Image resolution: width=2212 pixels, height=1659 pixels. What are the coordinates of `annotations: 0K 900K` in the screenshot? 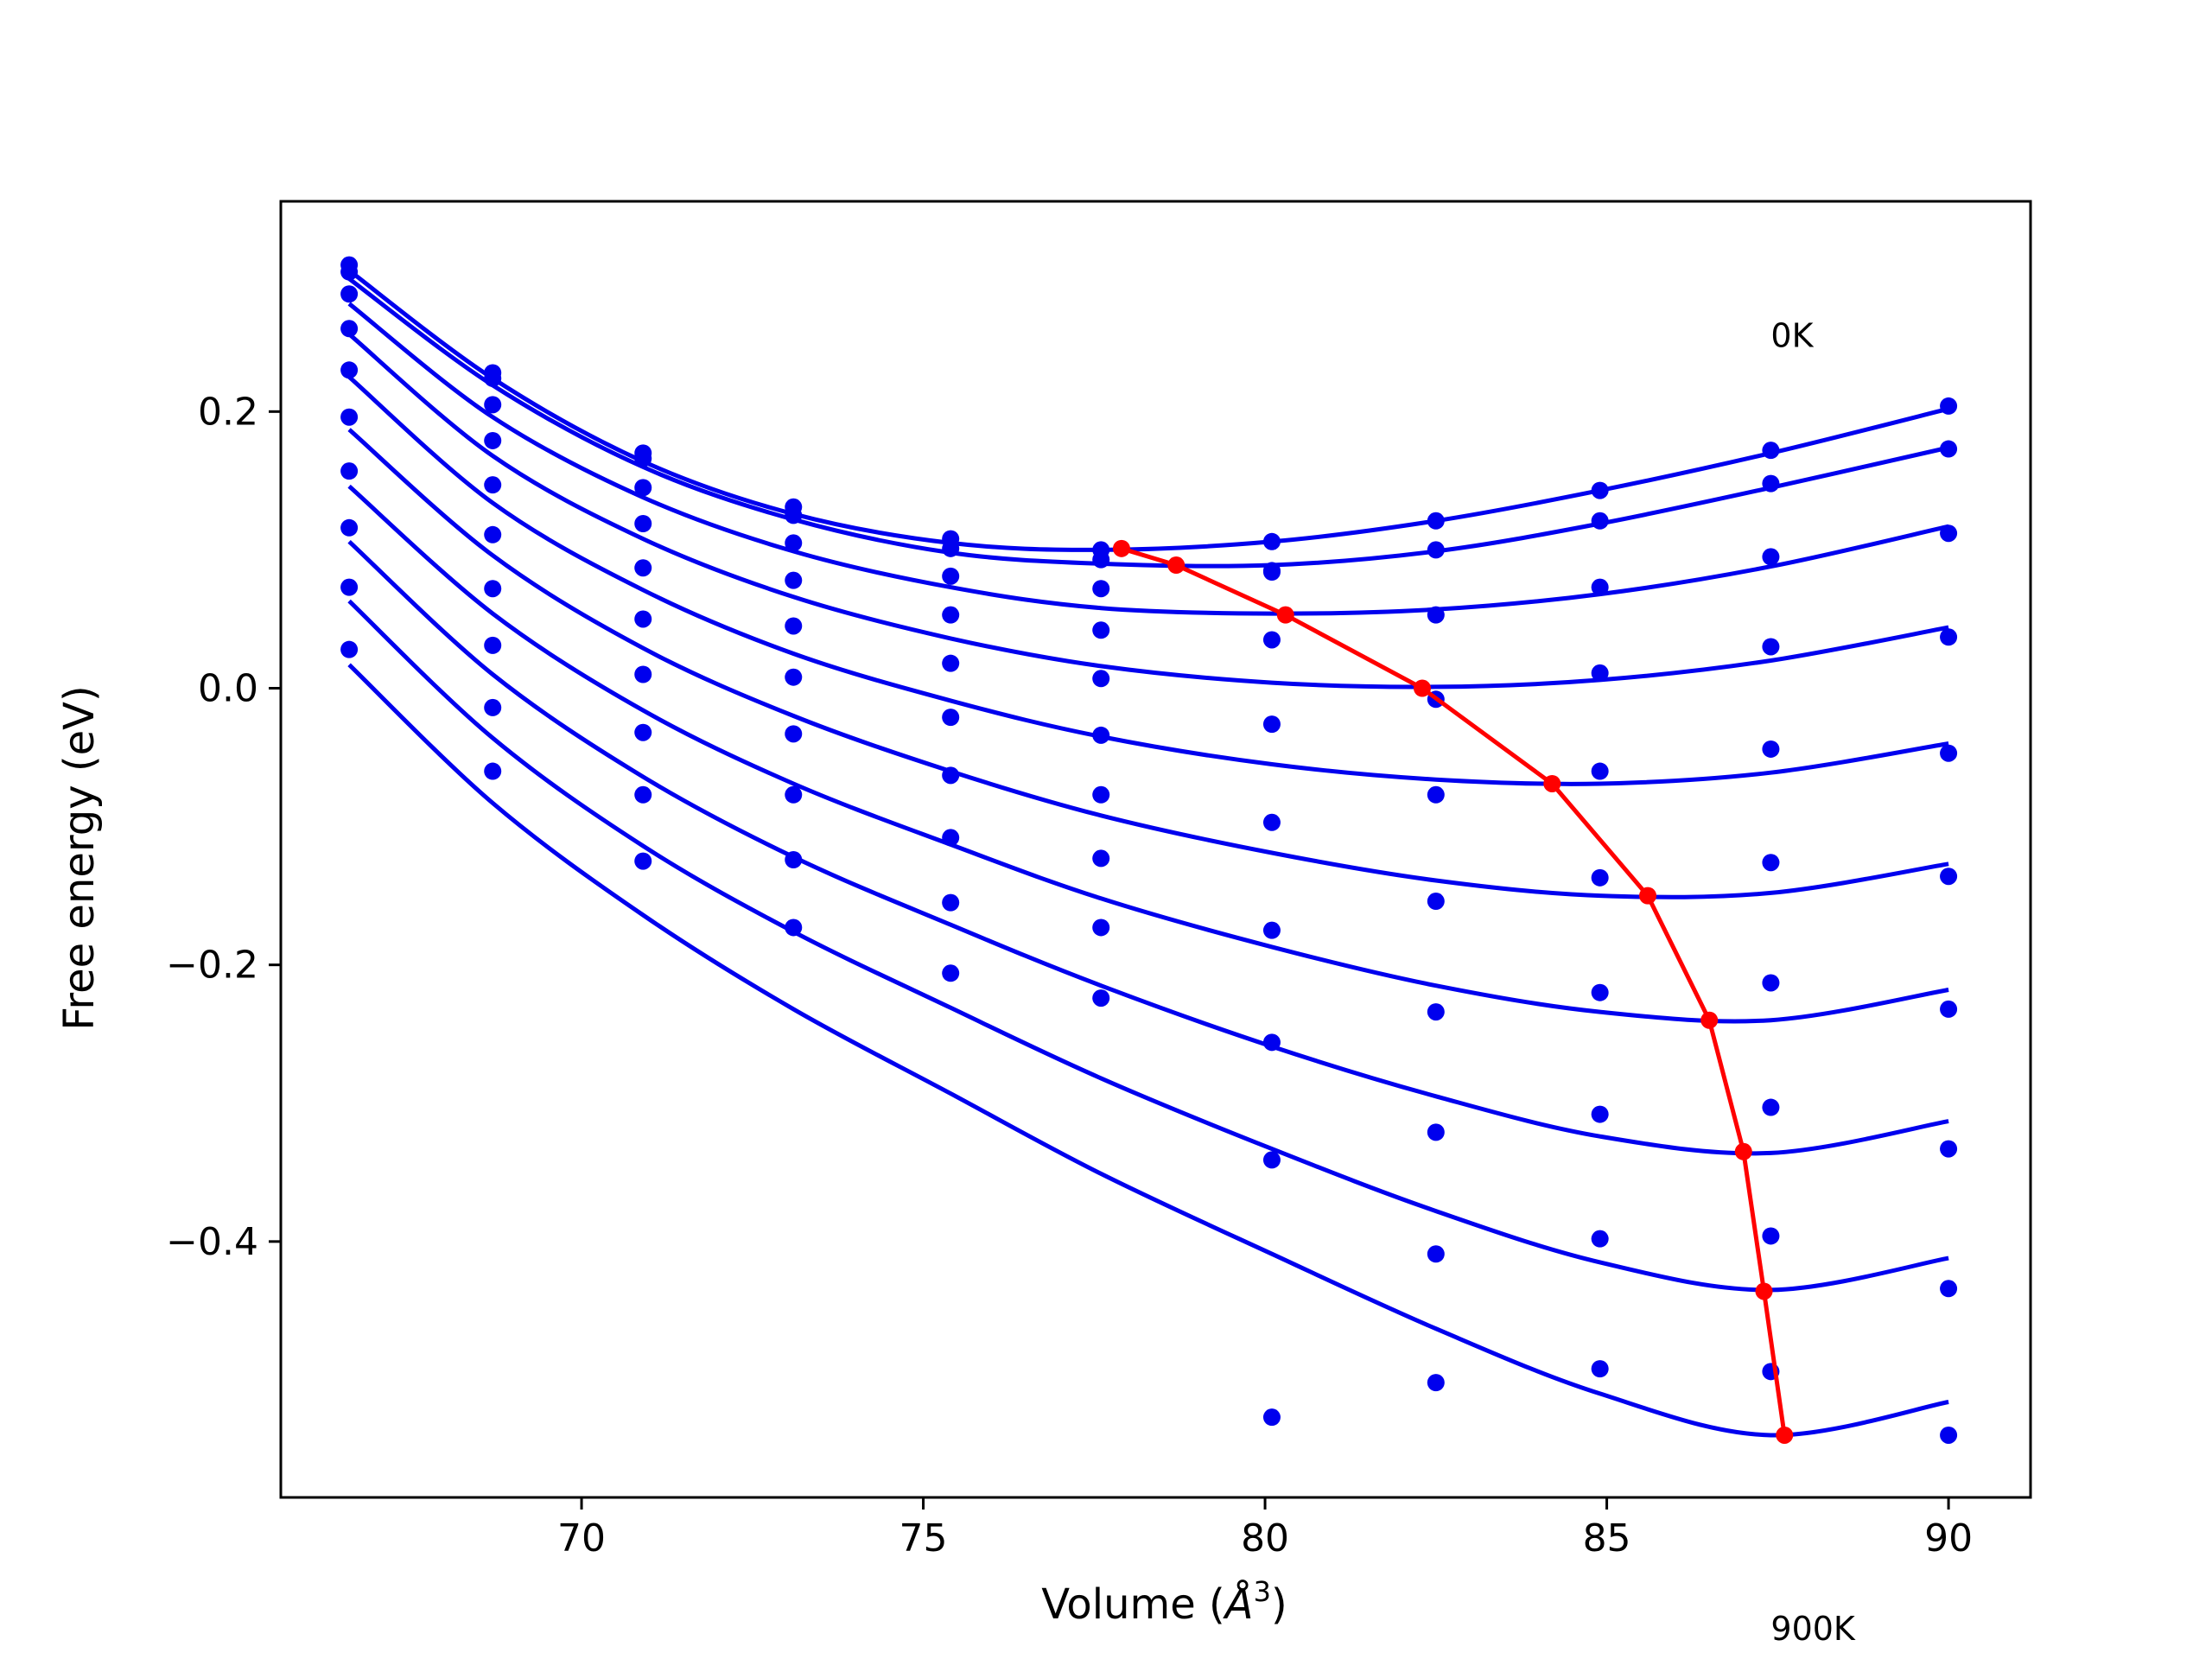 It's located at (1813, 982).